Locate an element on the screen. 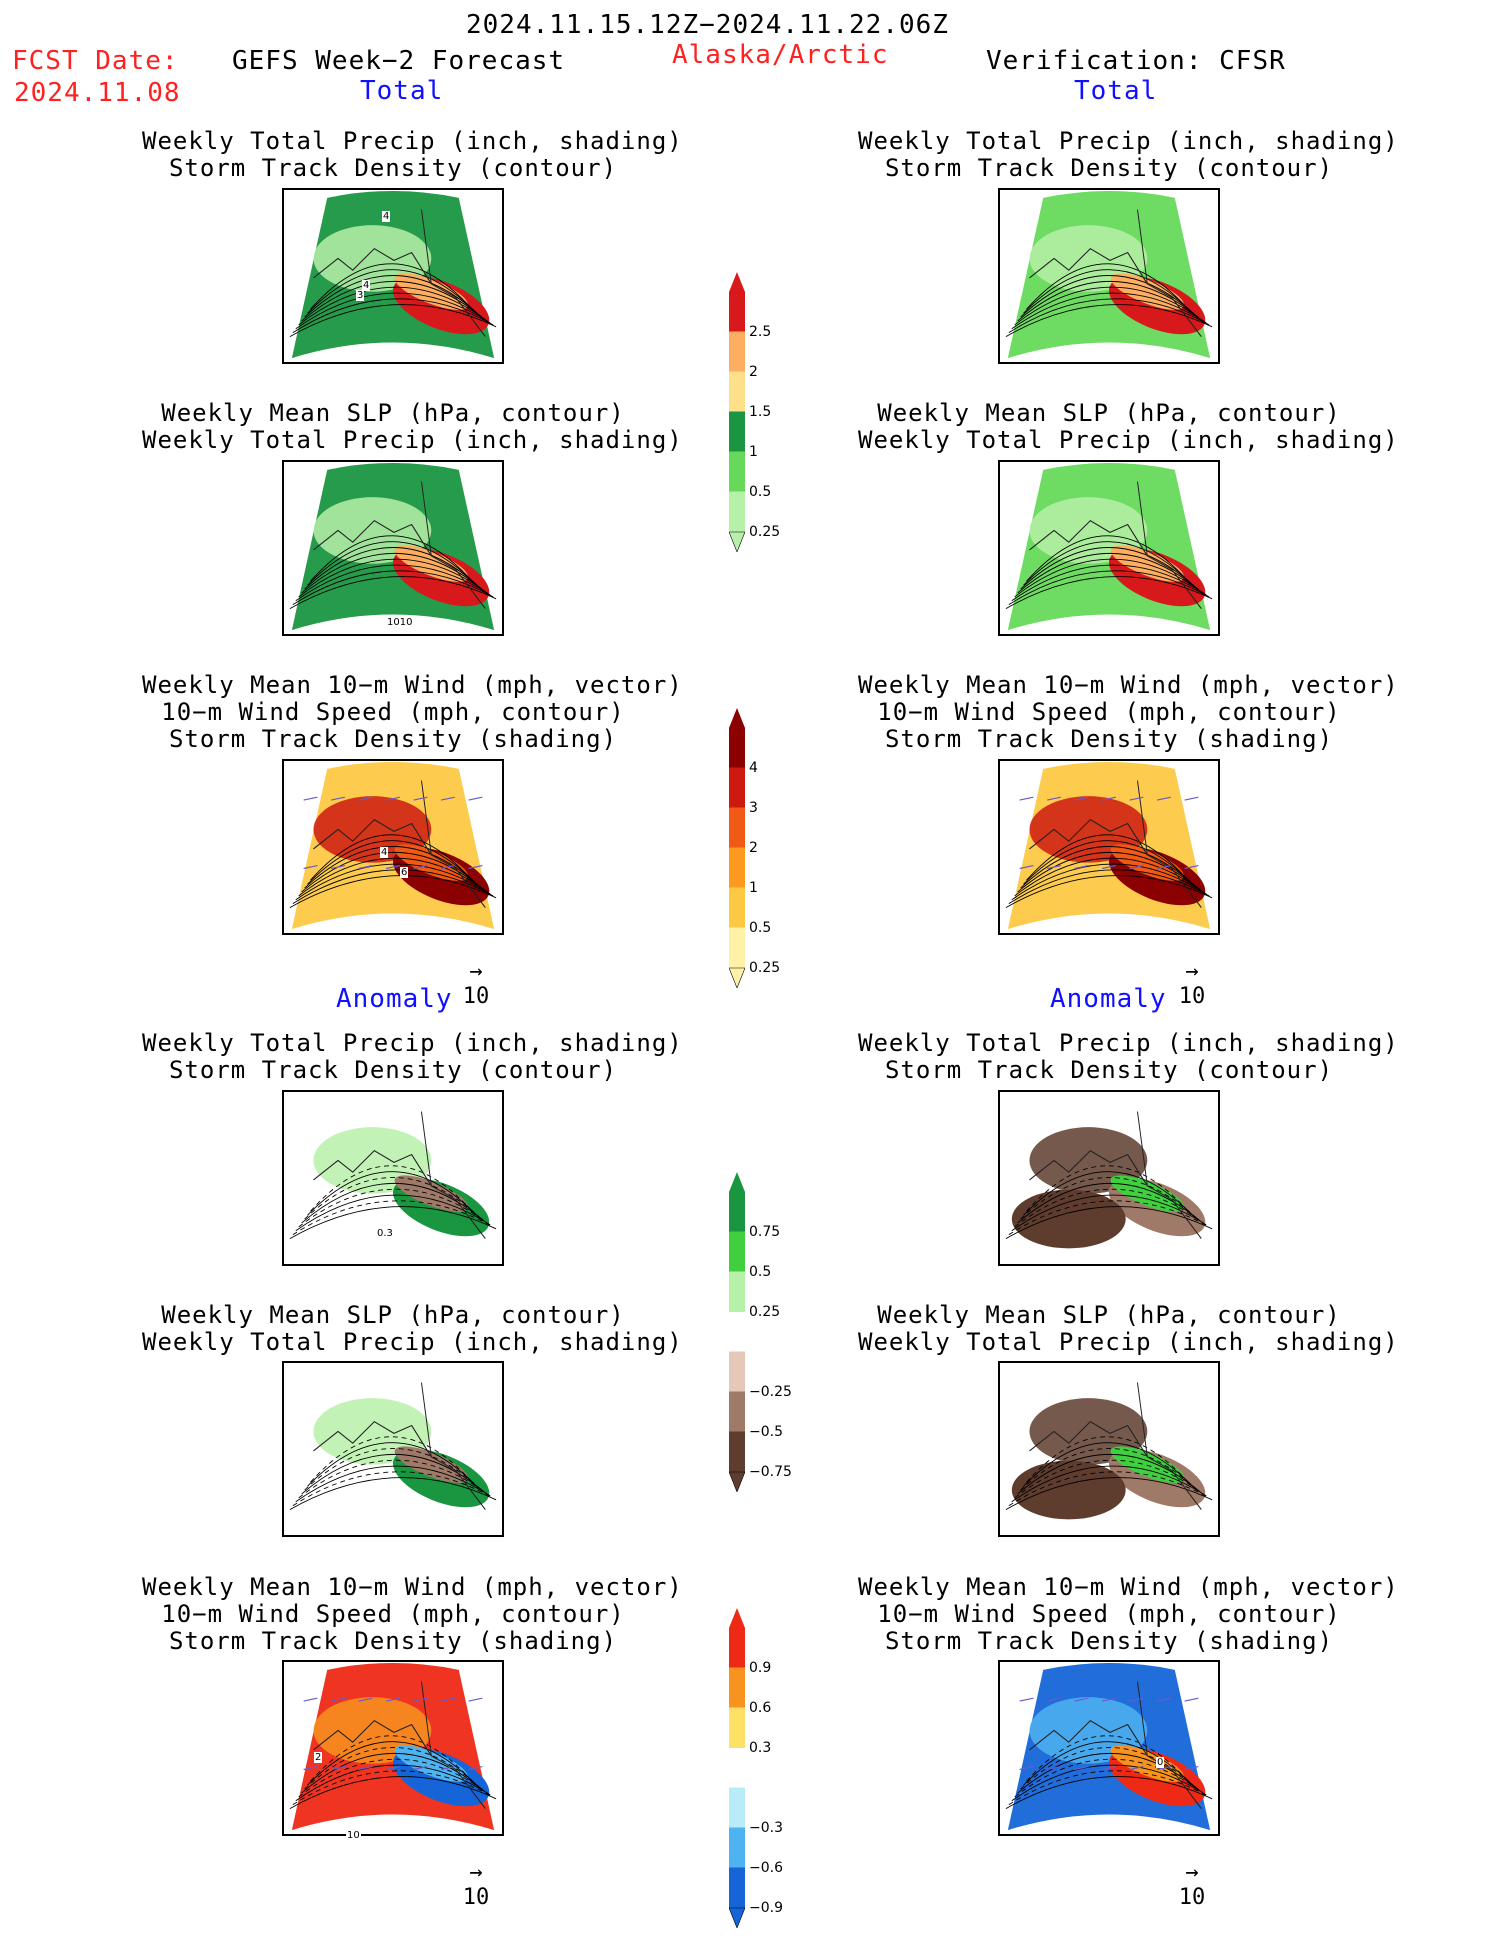  contour-label: 6 is located at coordinates (404, 872).